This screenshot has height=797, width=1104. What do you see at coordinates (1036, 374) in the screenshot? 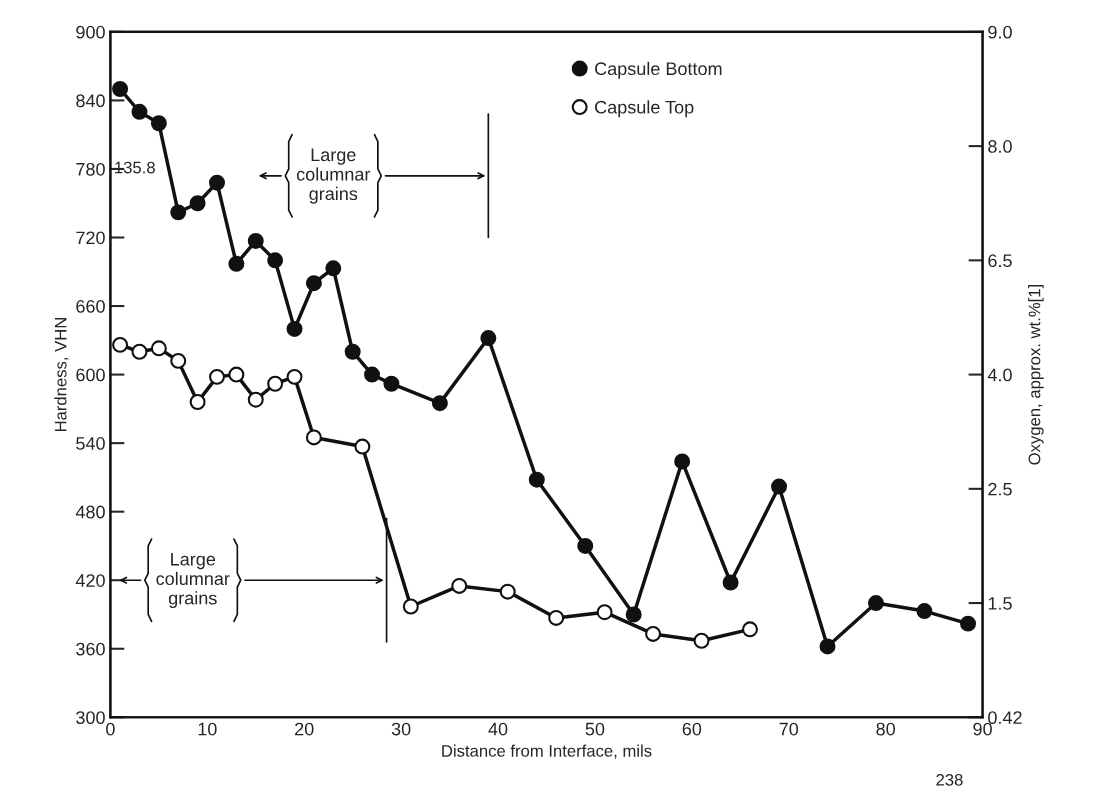
I see `y2-axis-title: Oxygen, approx. wt.%[1]` at bounding box center [1036, 374].